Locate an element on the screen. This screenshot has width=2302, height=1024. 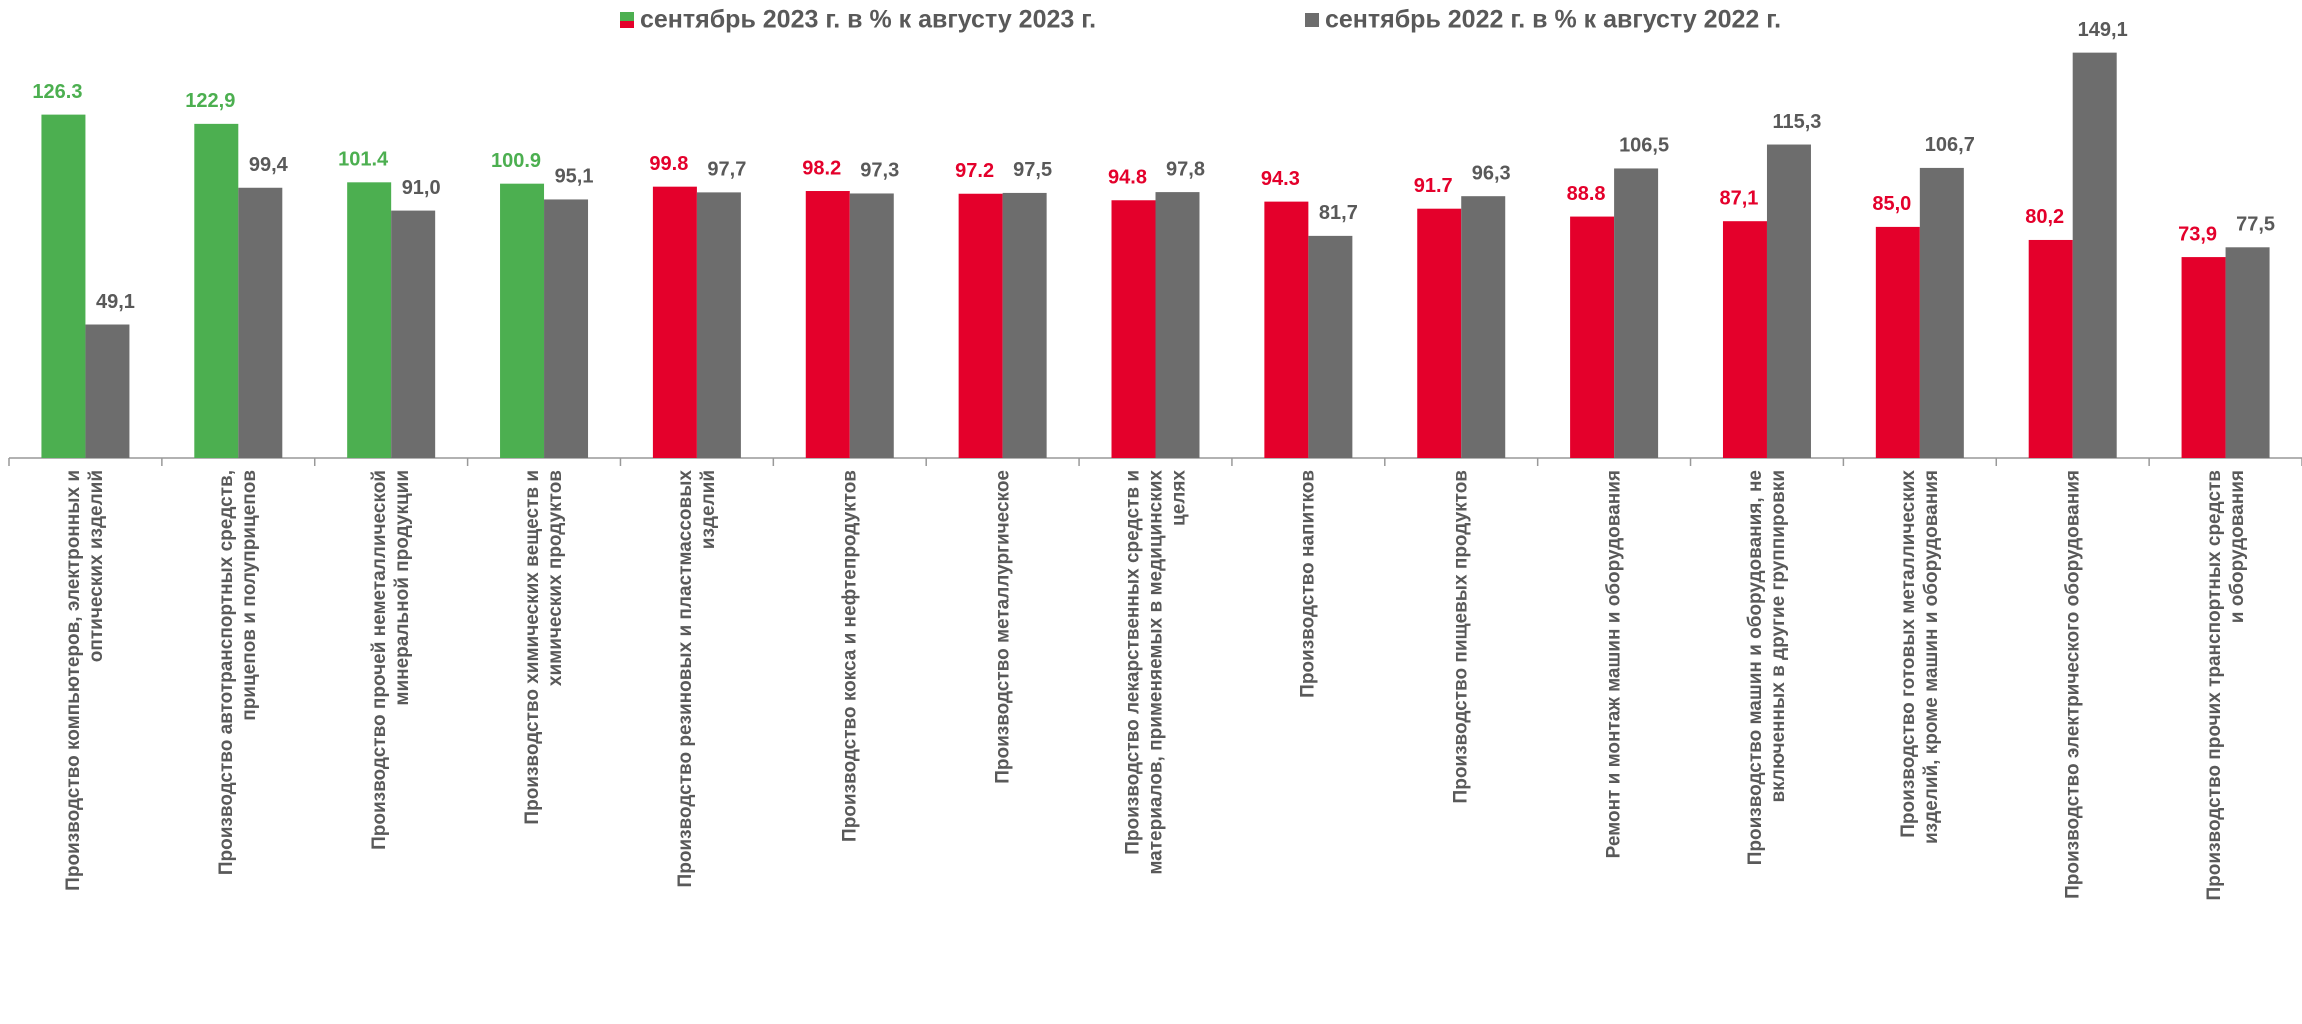
x-tick-label: Производство кокса и нефтепродуктов is located at coordinates (850, 656).